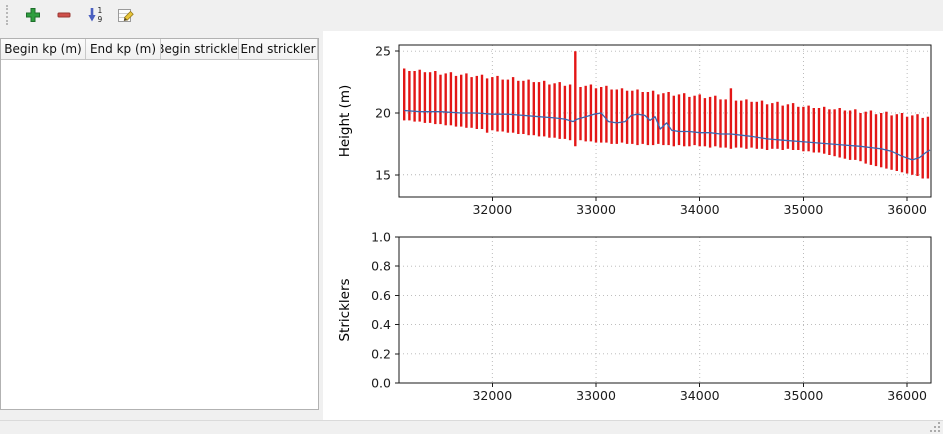 This screenshot has height=434, width=943. Describe the element at coordinates (200, 49) in the screenshot. I see `column-header-3: Begin strickler` at that location.